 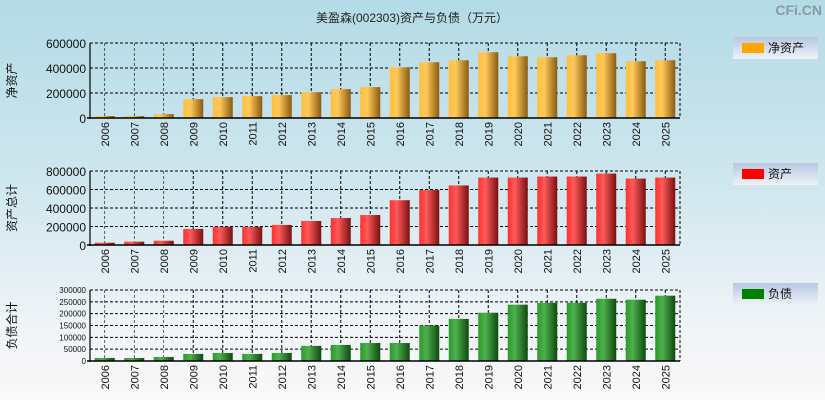 I want to click on x-tick-label: 2024, so click(x=637, y=377).